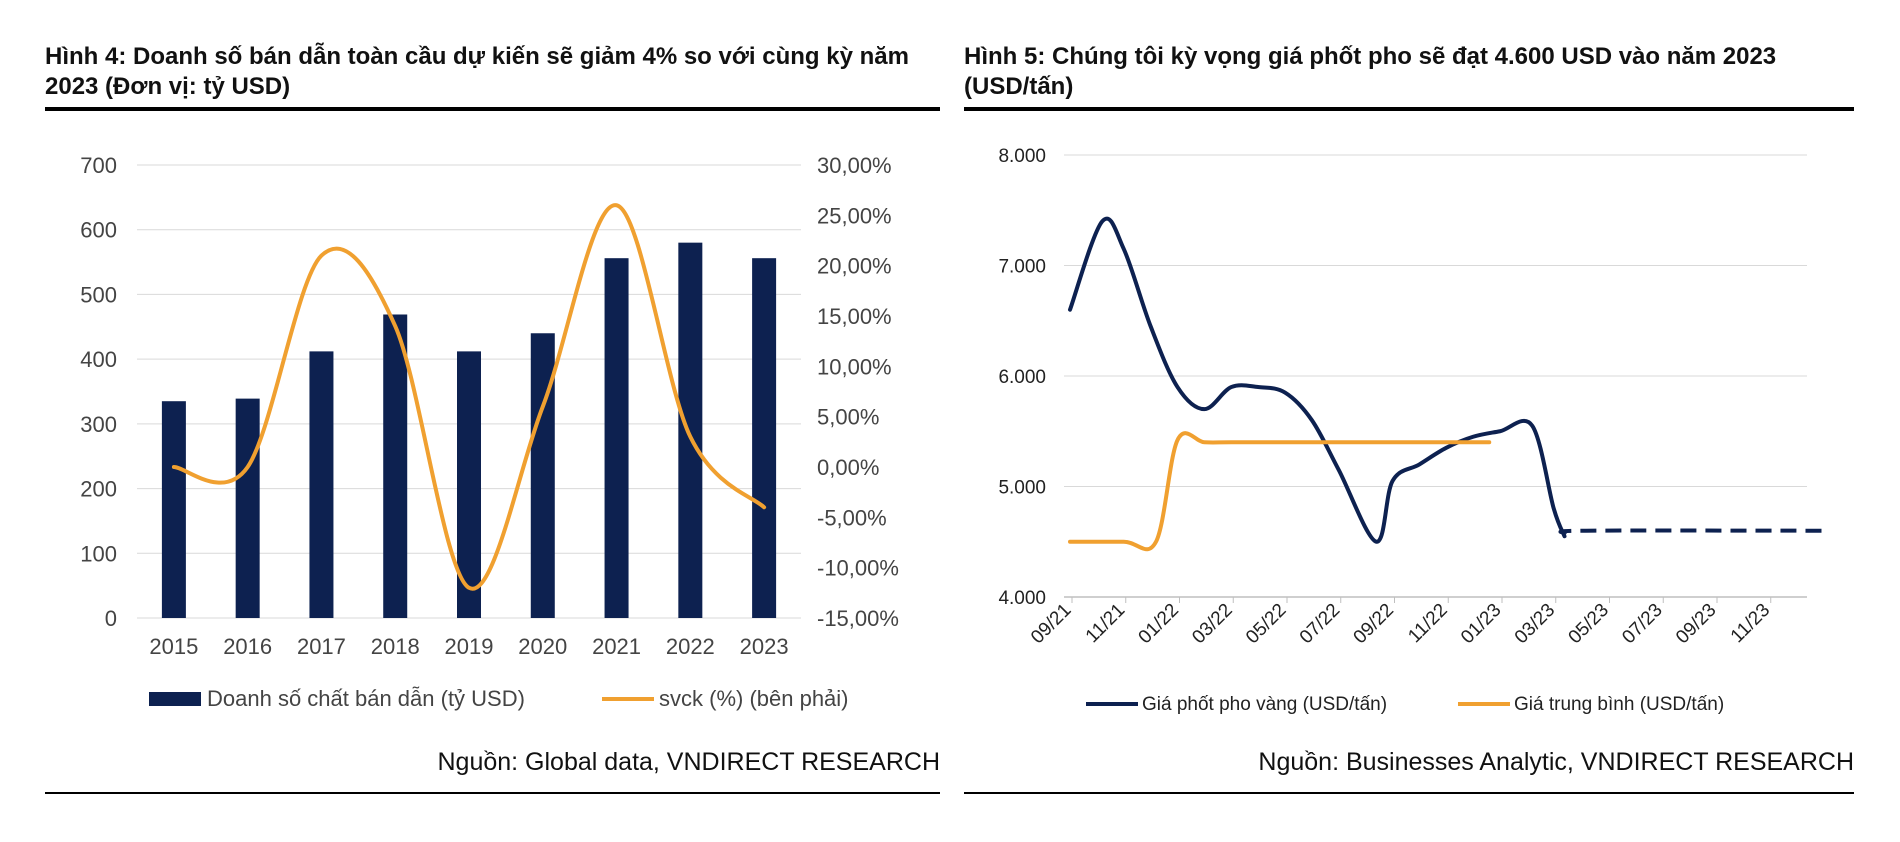 The width and height of the screenshot is (1900, 842). I want to click on left-axis-tick: 600, so click(98, 230).